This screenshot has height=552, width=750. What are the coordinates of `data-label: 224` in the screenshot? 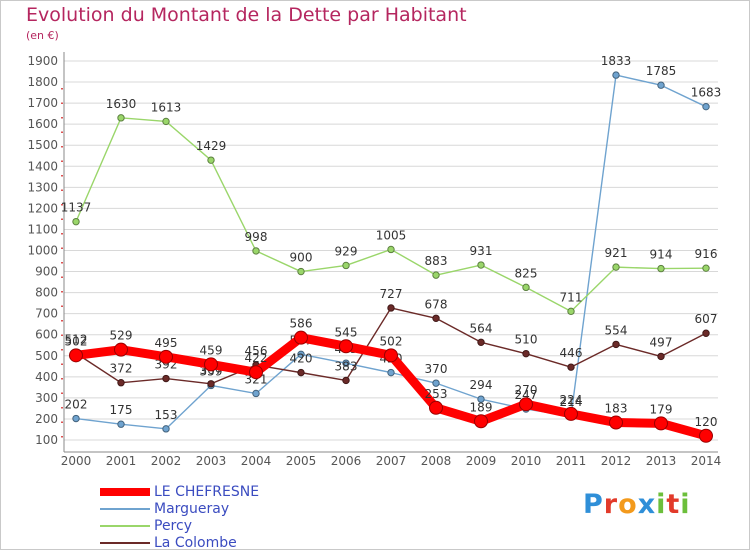 It's located at (571, 400).